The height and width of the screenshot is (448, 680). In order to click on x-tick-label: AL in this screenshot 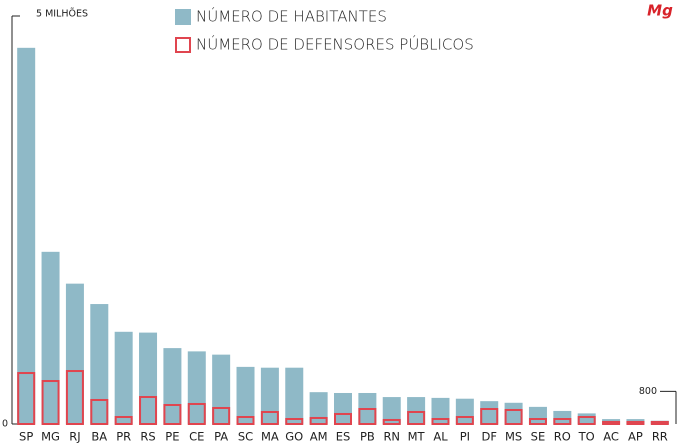, I will do `click(440, 437)`.